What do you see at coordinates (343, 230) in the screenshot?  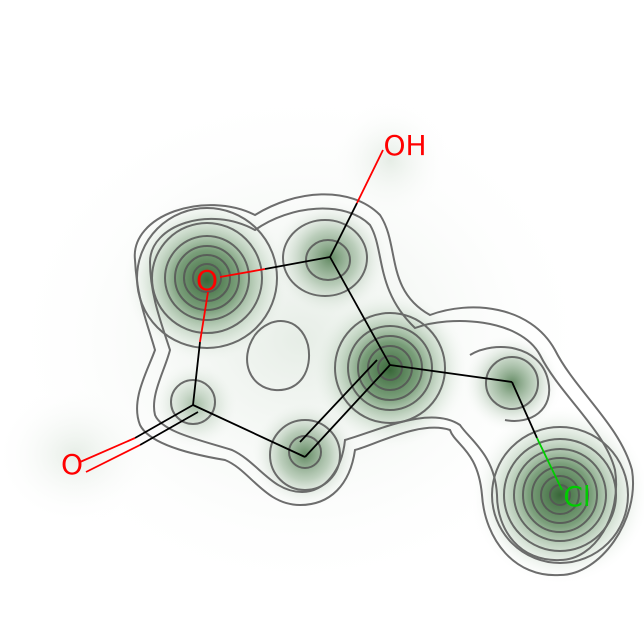 I see `bond-c2-oh-a` at bounding box center [343, 230].